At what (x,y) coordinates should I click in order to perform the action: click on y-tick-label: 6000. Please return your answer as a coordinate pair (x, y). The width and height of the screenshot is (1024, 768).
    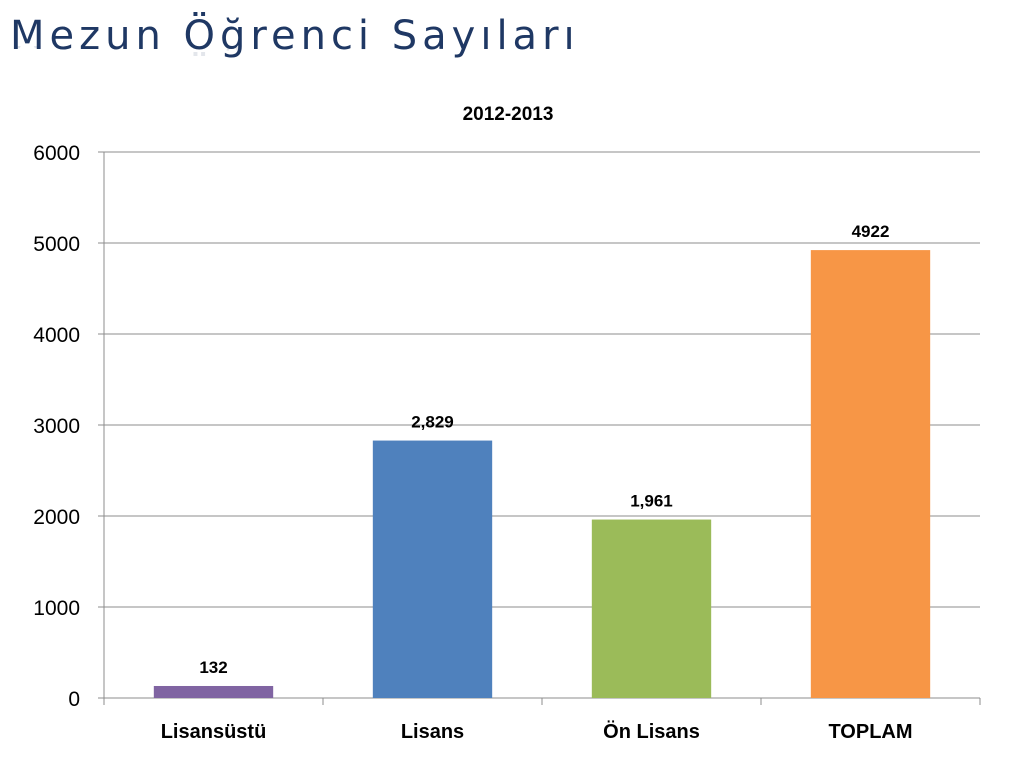
    Looking at the image, I should click on (56, 153).